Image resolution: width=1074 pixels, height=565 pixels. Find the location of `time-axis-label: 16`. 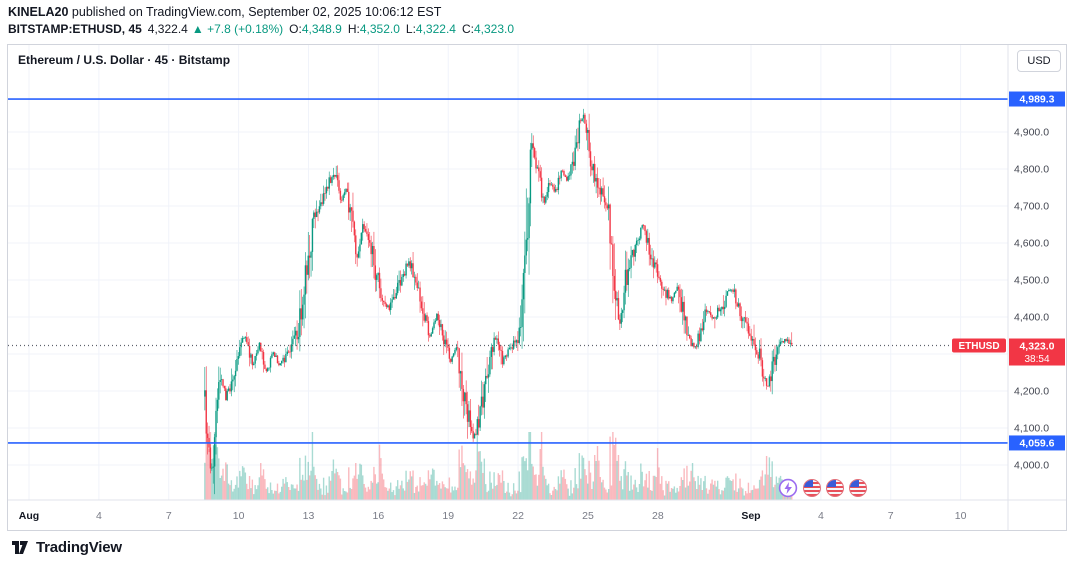

time-axis-label: 16 is located at coordinates (379, 516).